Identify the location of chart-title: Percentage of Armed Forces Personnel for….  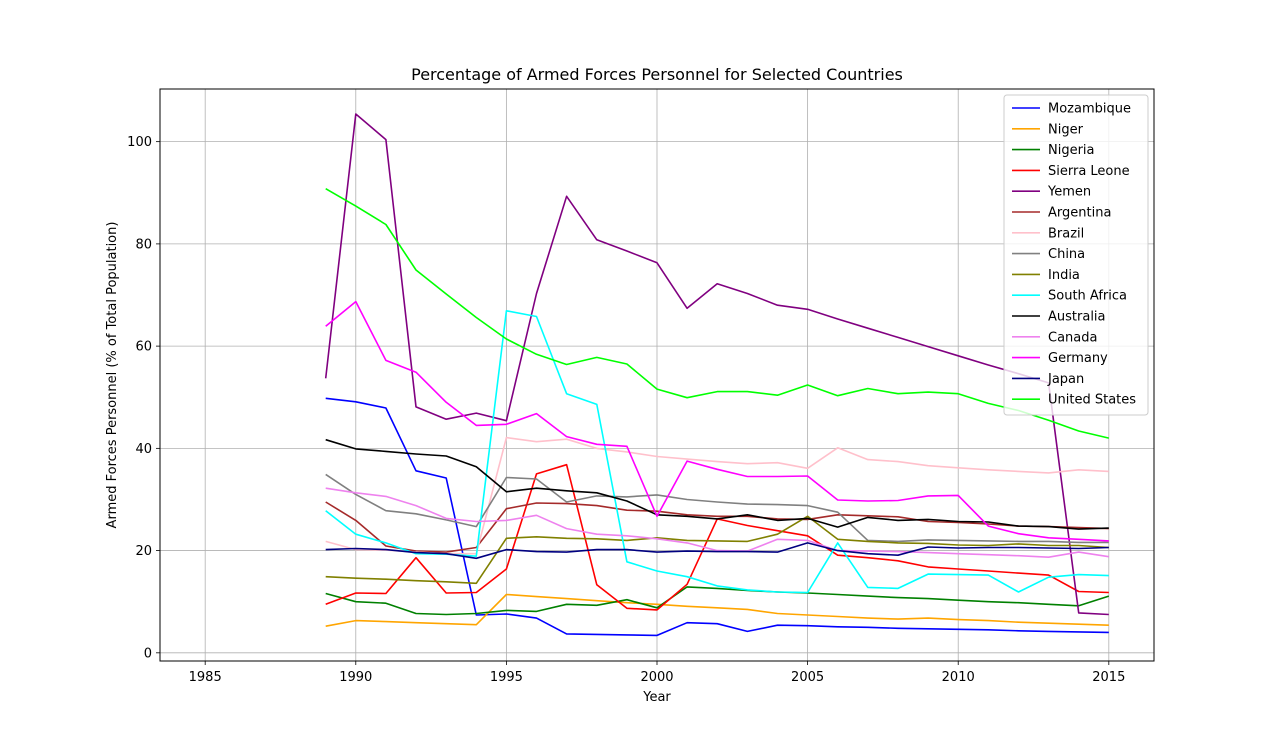
(657, 74).